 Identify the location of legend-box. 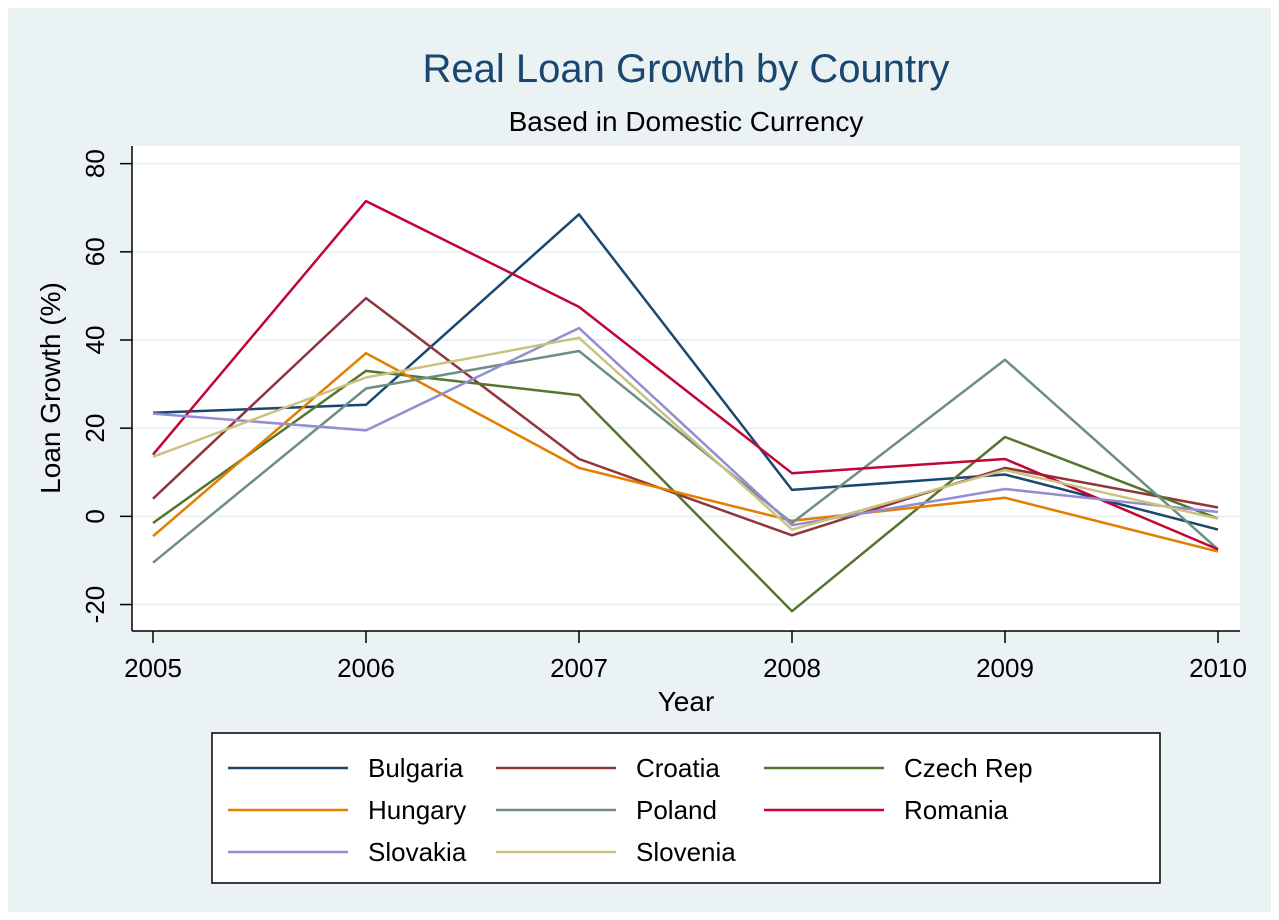
(686, 808).